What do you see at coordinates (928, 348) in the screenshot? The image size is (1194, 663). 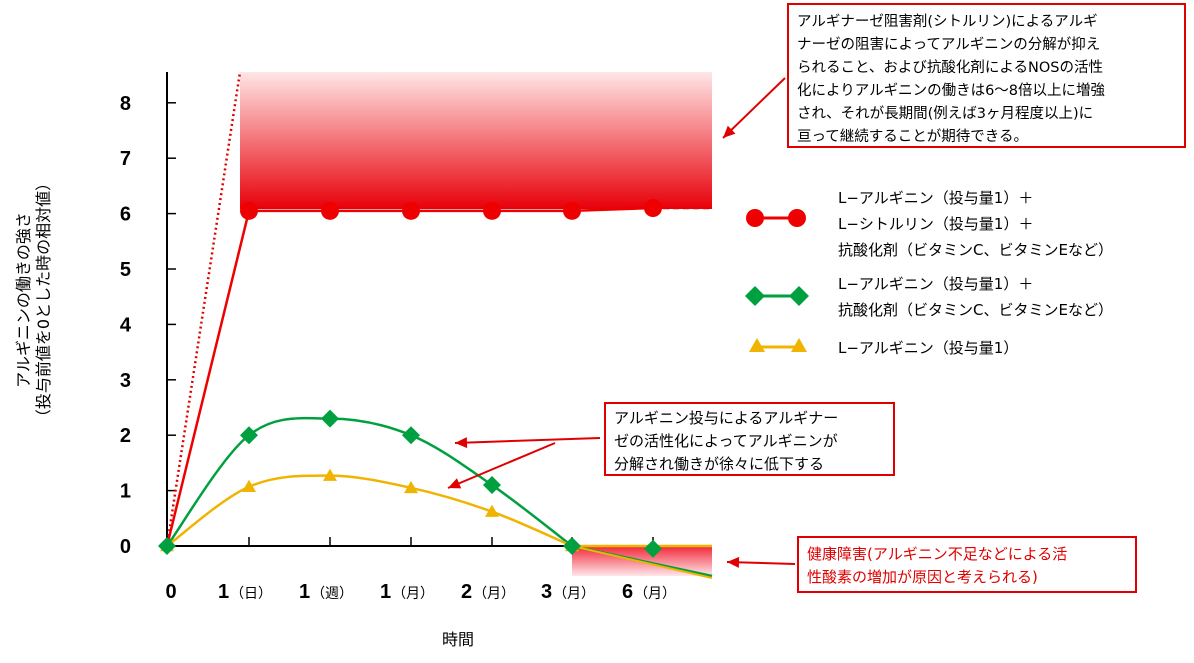 I see `legend-label-series-3: L−アルギニン（投与量1）` at bounding box center [928, 348].